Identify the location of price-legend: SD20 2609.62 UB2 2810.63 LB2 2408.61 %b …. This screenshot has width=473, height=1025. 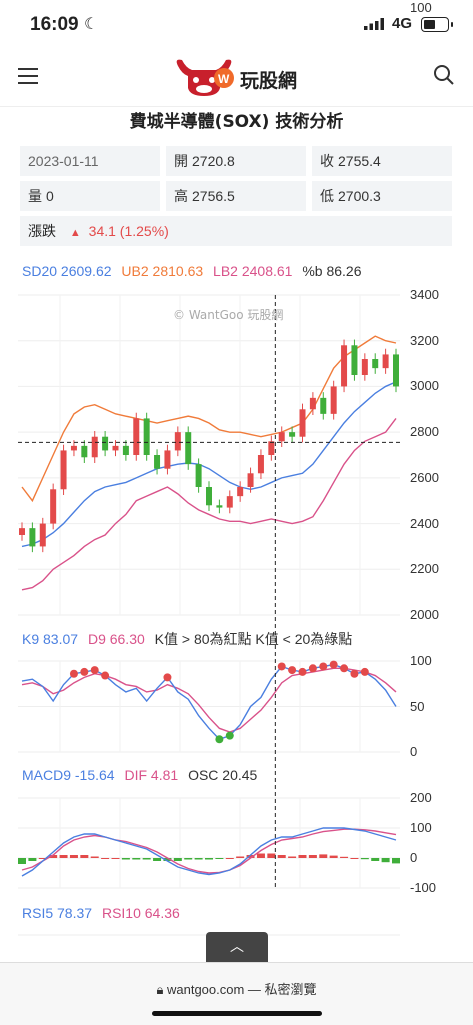
(195, 271).